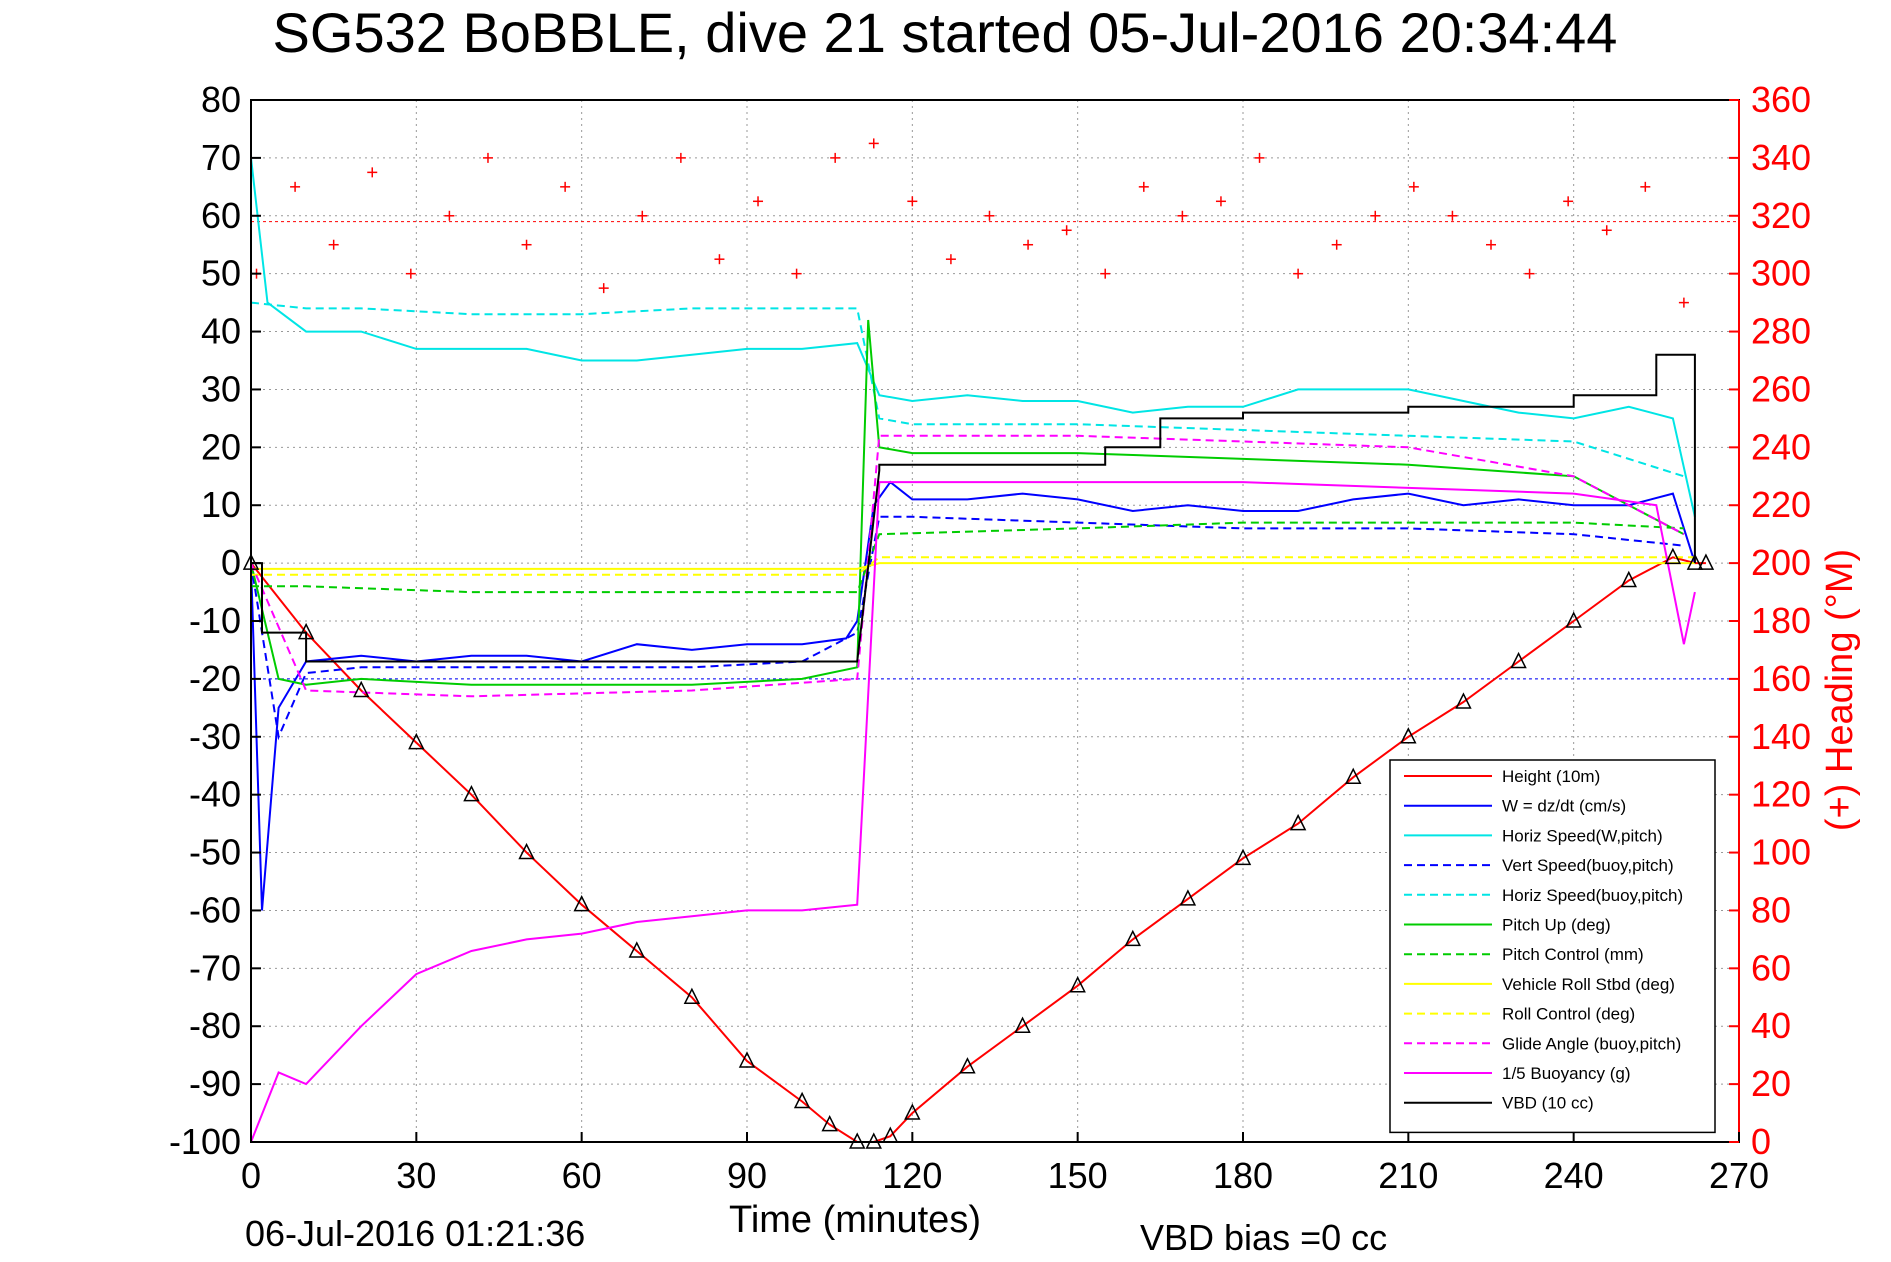  I want to click on legend-box, so click(1552, 946).